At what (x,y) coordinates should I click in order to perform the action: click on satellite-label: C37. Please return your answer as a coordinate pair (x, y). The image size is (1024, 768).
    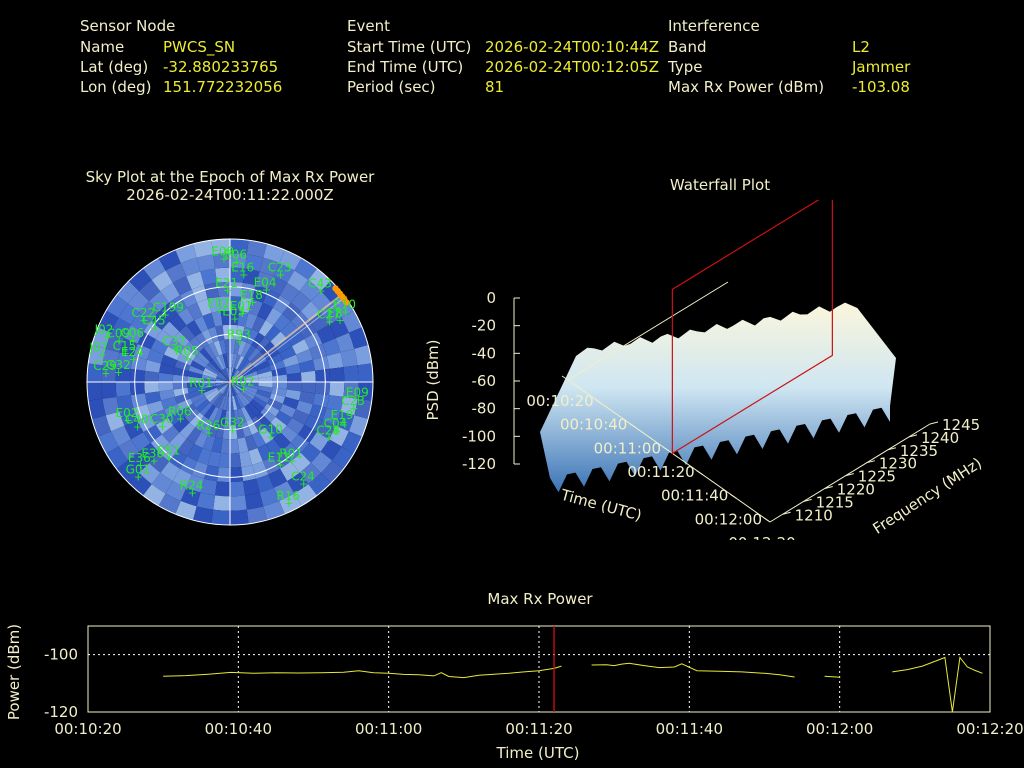
    Looking at the image, I should click on (174, 342).